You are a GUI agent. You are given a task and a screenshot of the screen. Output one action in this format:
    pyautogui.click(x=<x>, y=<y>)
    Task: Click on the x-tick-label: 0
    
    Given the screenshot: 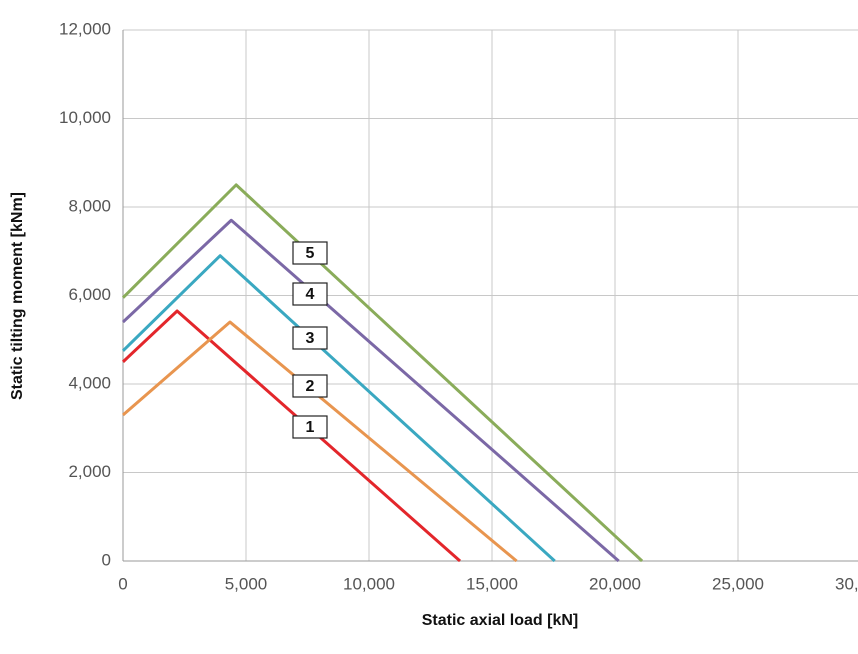 What is the action you would take?
    pyautogui.click(x=122, y=583)
    